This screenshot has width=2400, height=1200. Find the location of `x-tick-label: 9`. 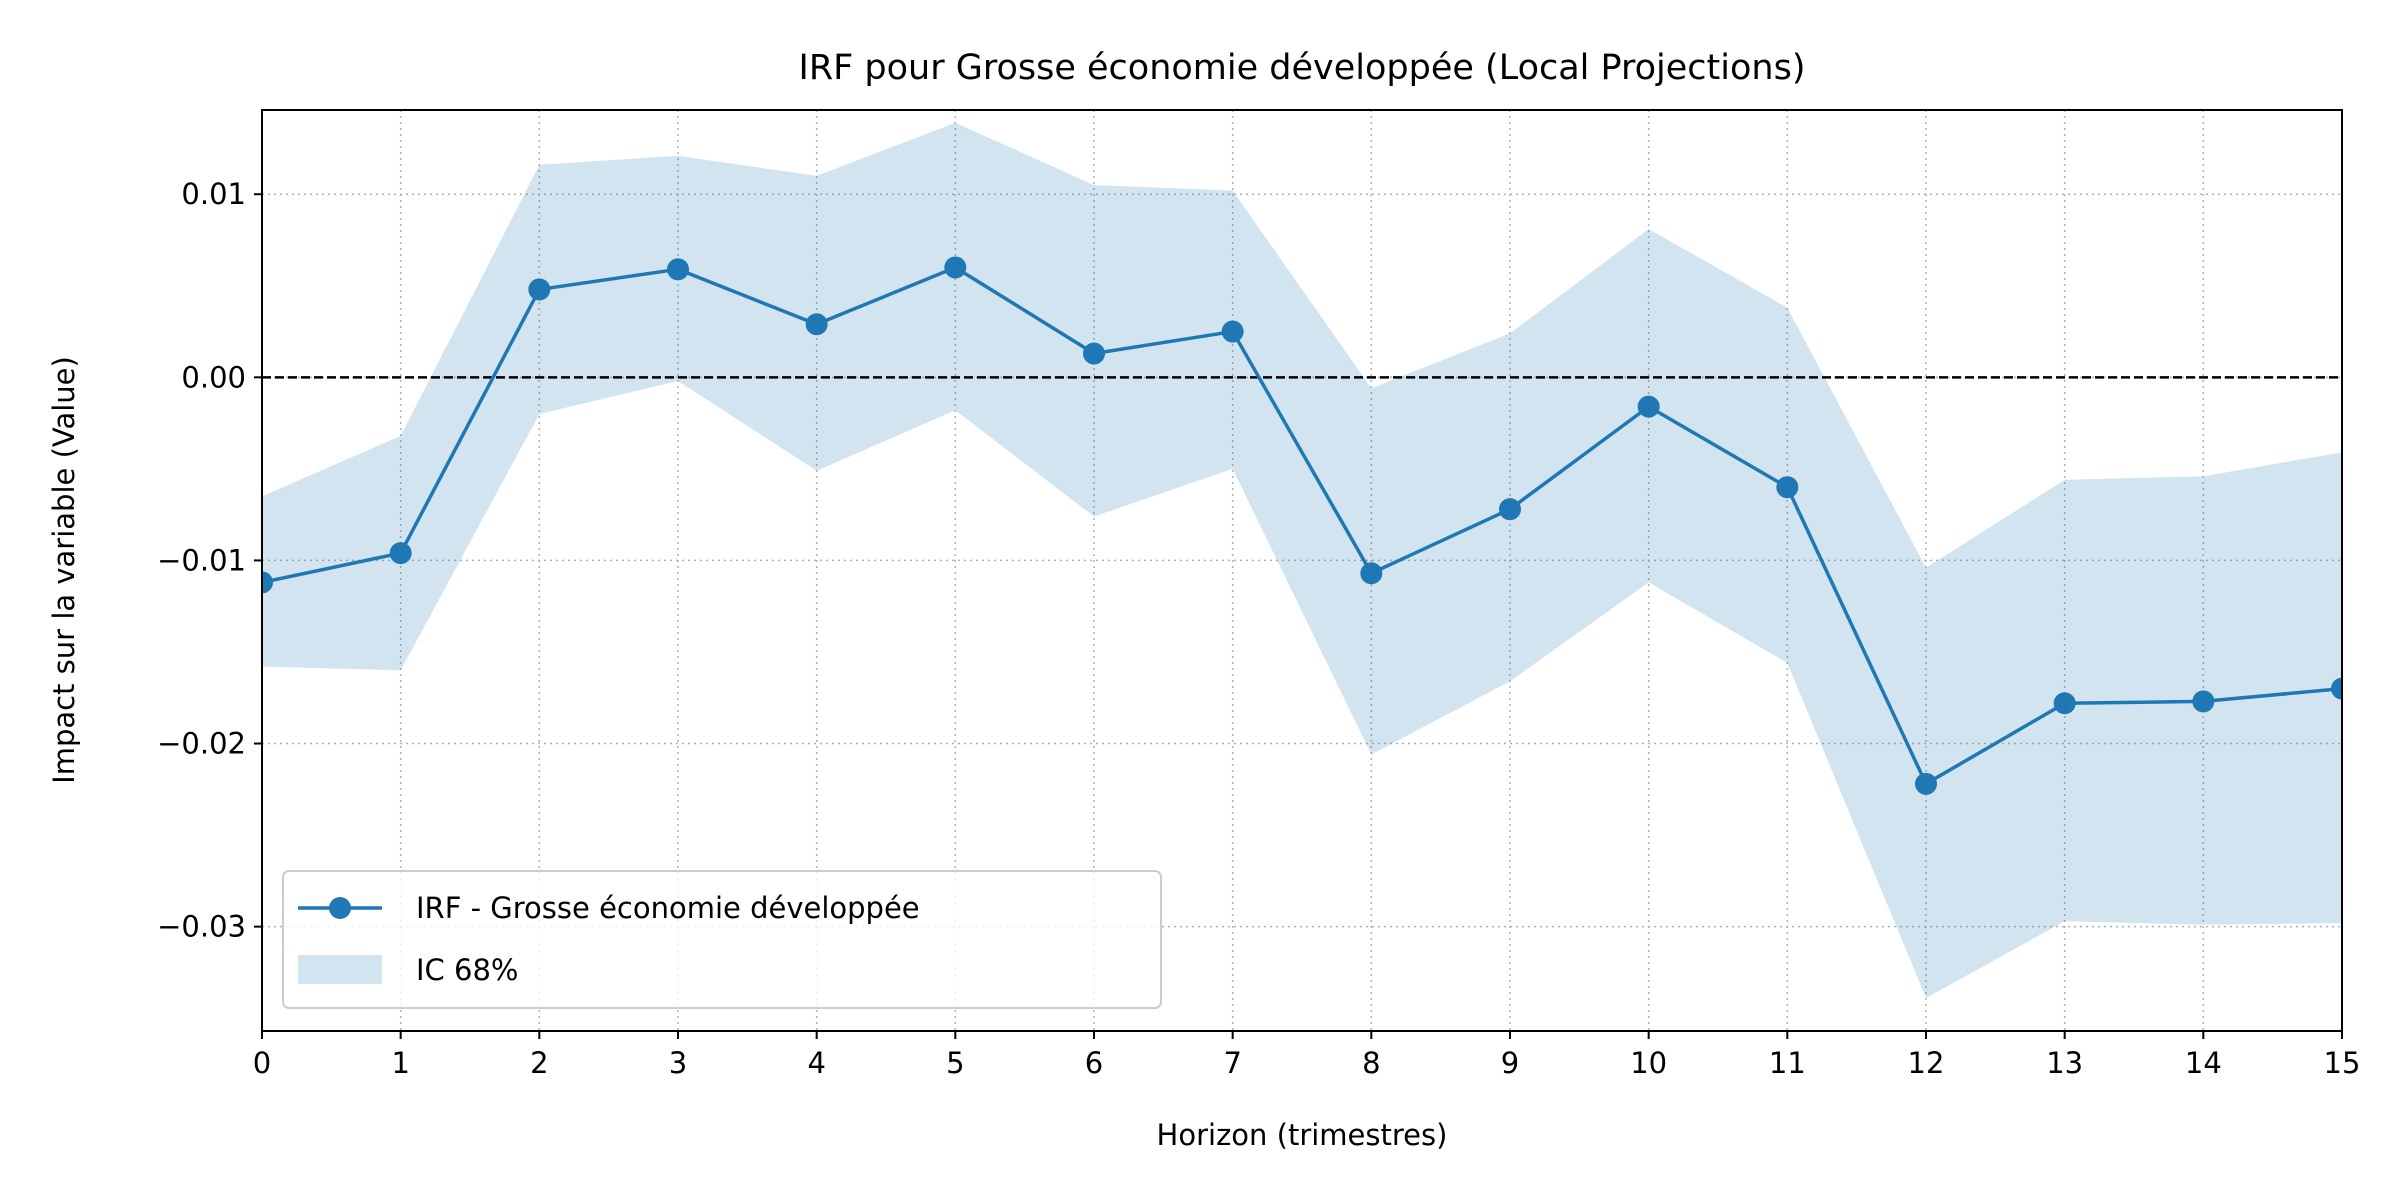

x-tick-label: 9 is located at coordinates (1510, 1063).